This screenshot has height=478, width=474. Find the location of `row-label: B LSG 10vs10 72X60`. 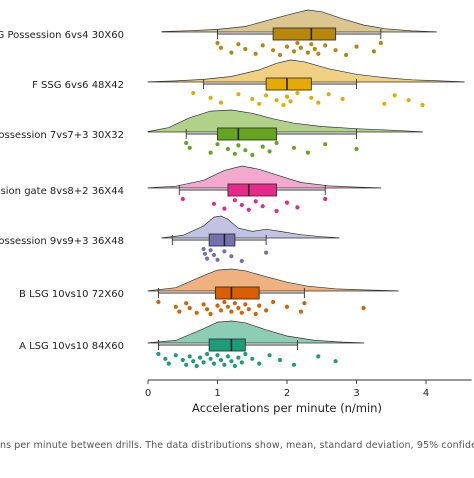

row-label: B LSG 10vs10 72X60 is located at coordinates (71, 294).